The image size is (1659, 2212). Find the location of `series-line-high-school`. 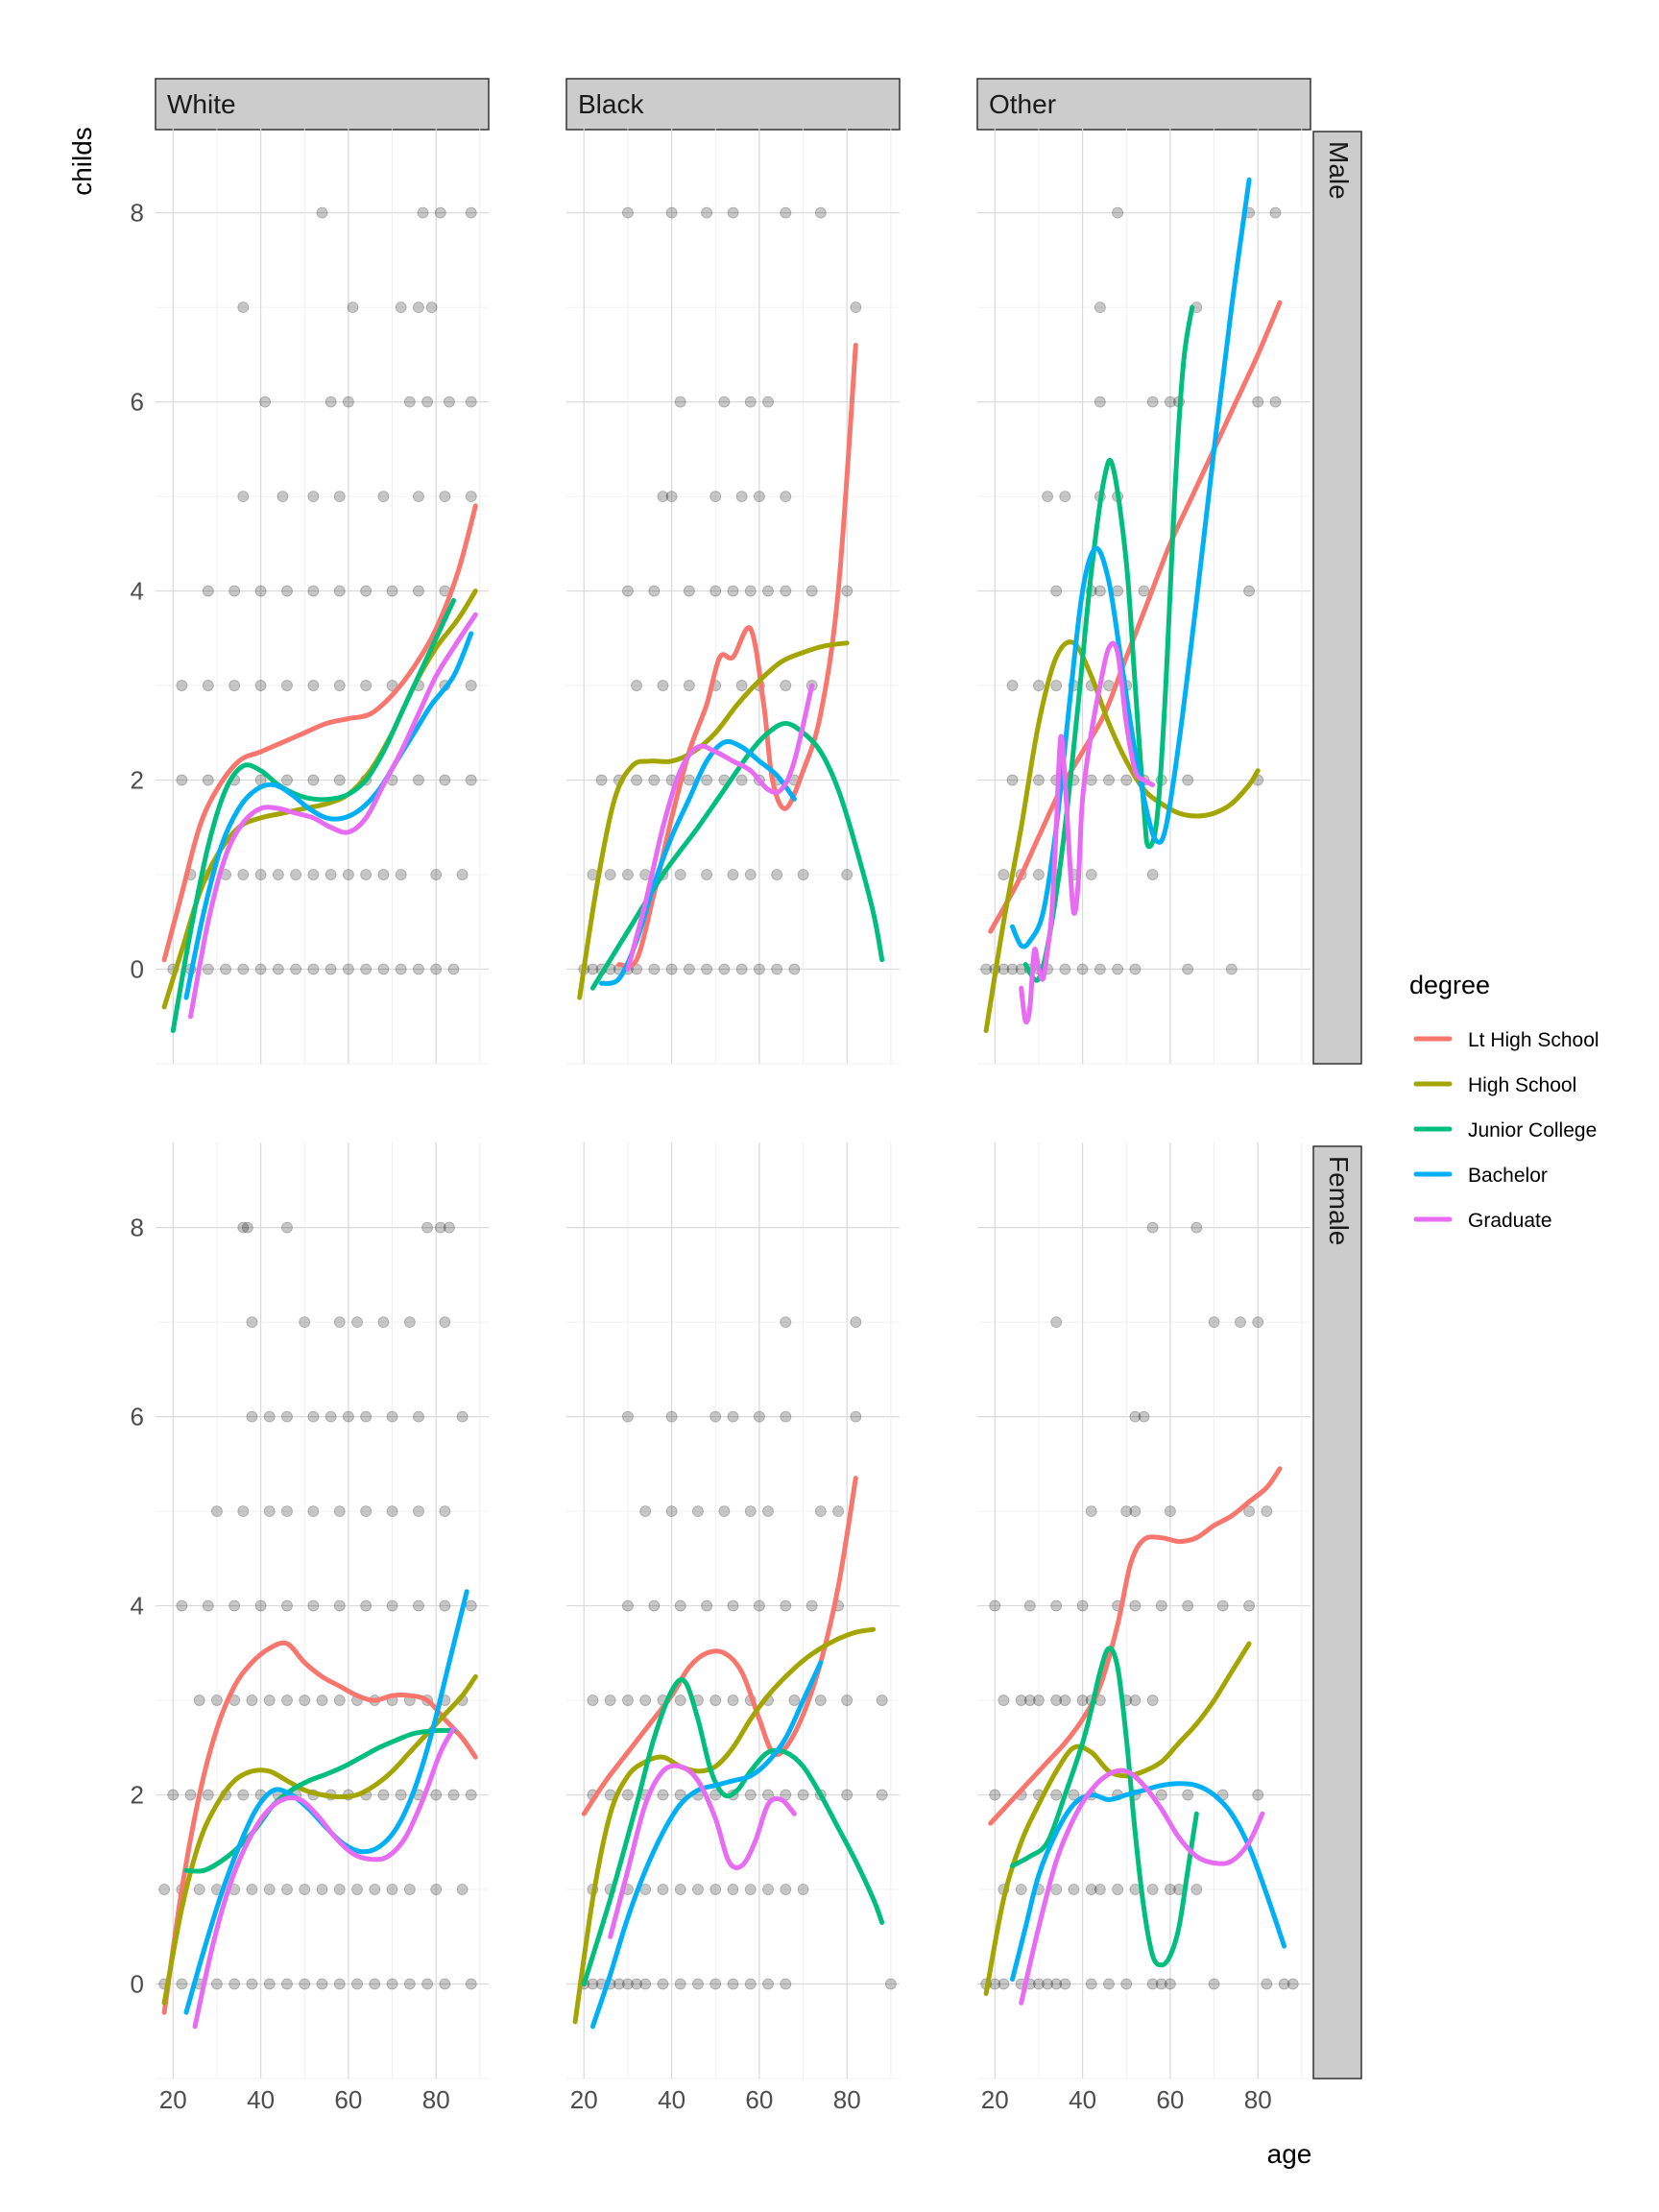

series-line-high-school is located at coordinates (1122, 836).